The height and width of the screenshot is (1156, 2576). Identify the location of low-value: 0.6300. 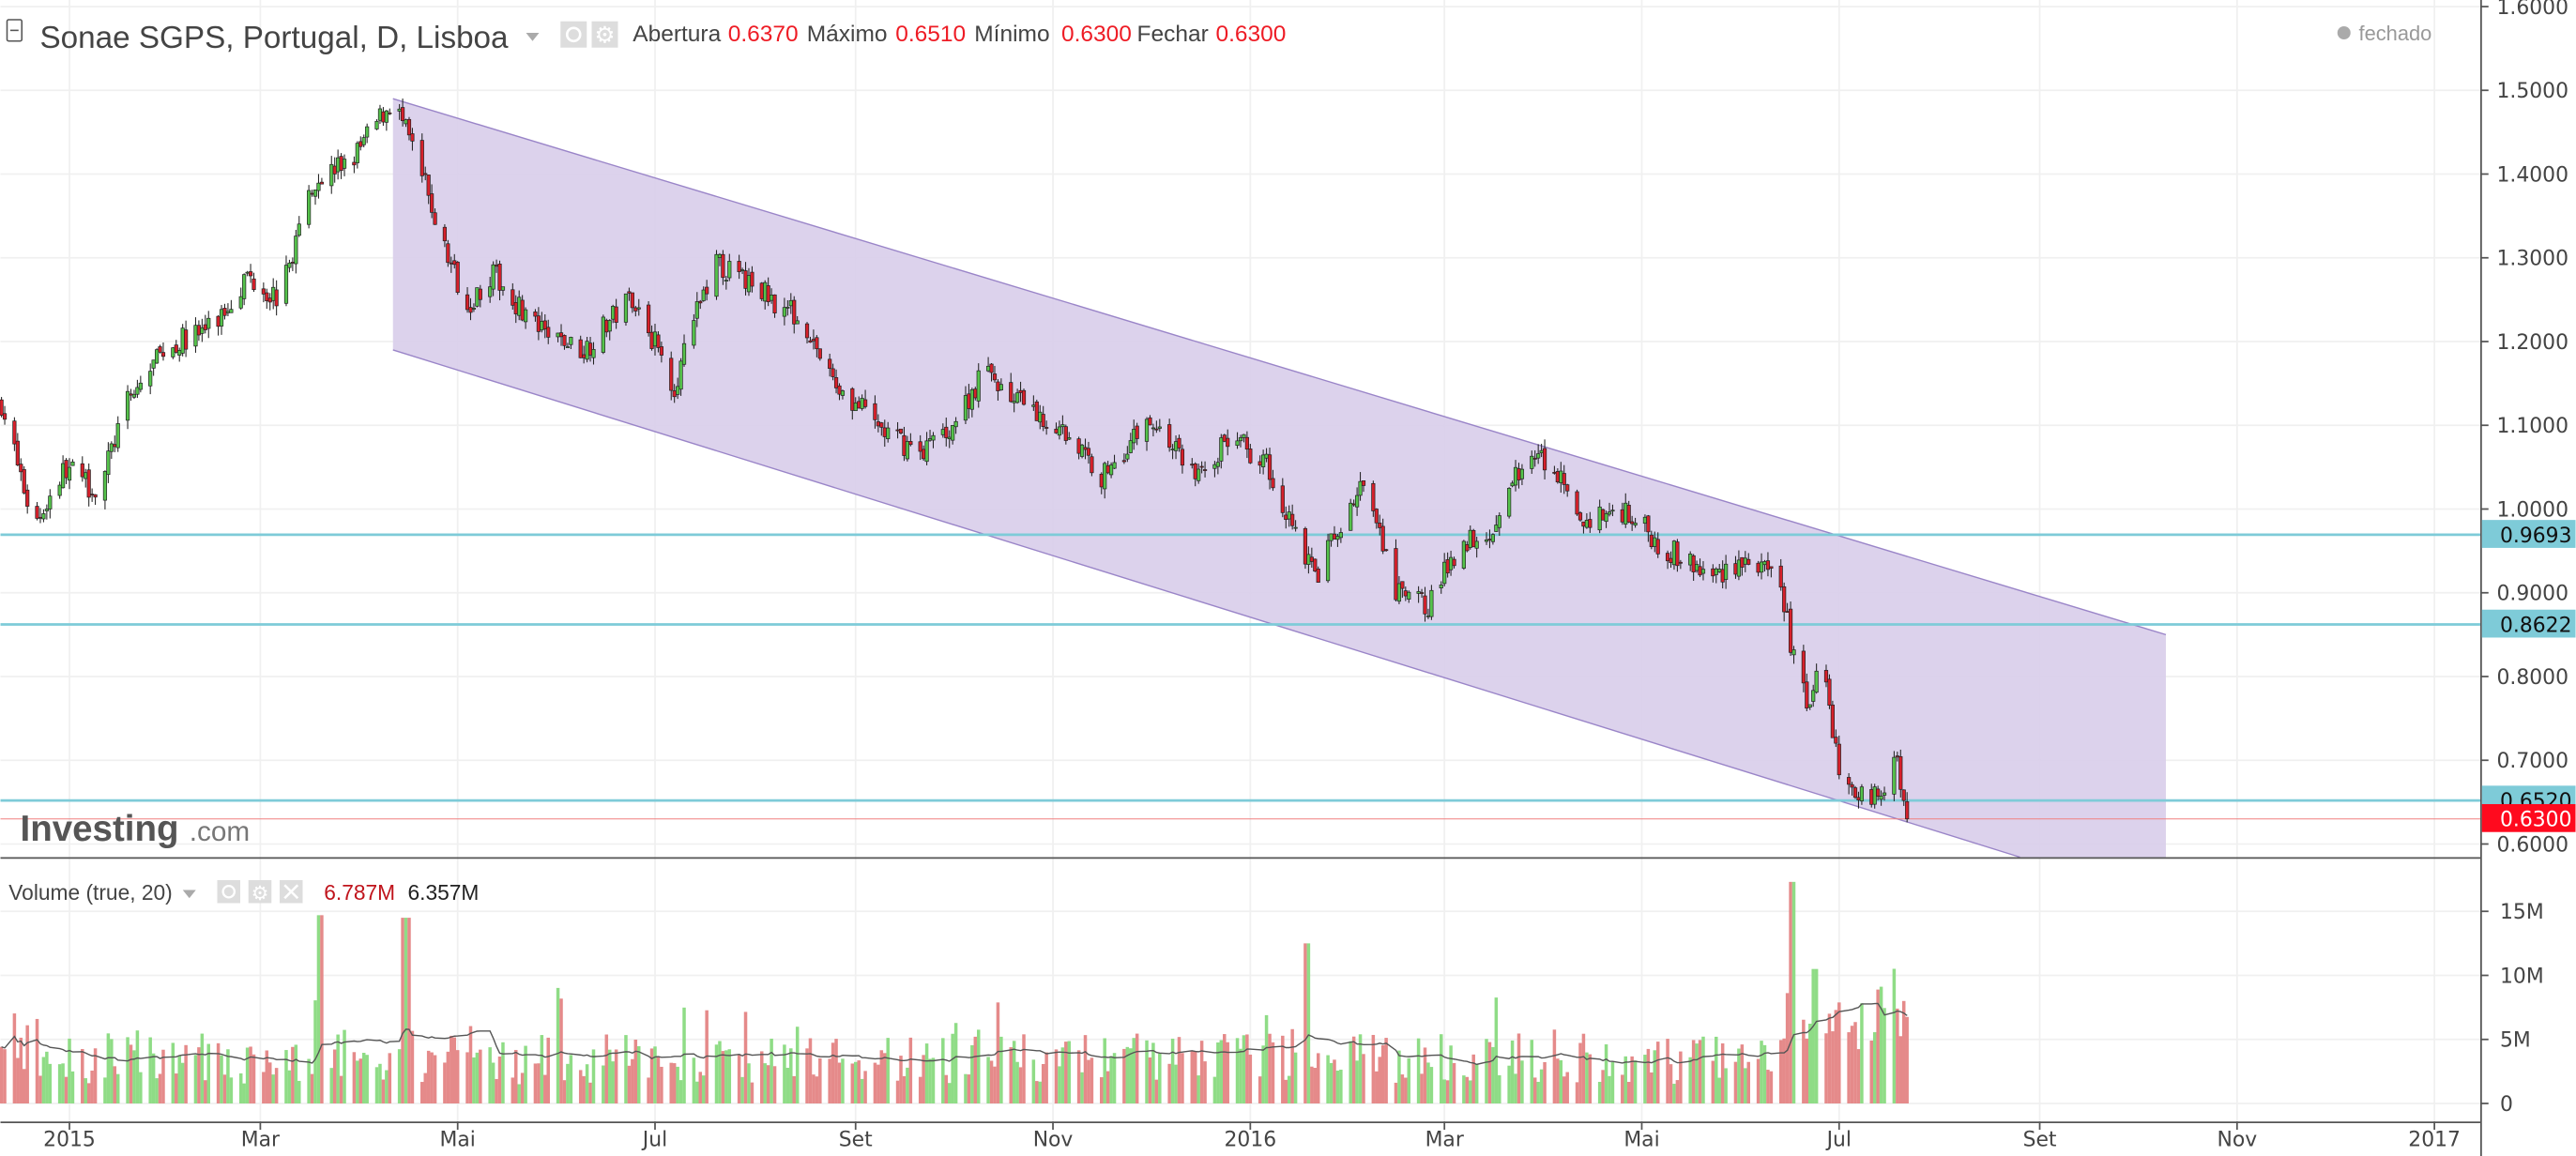
(1096, 34).